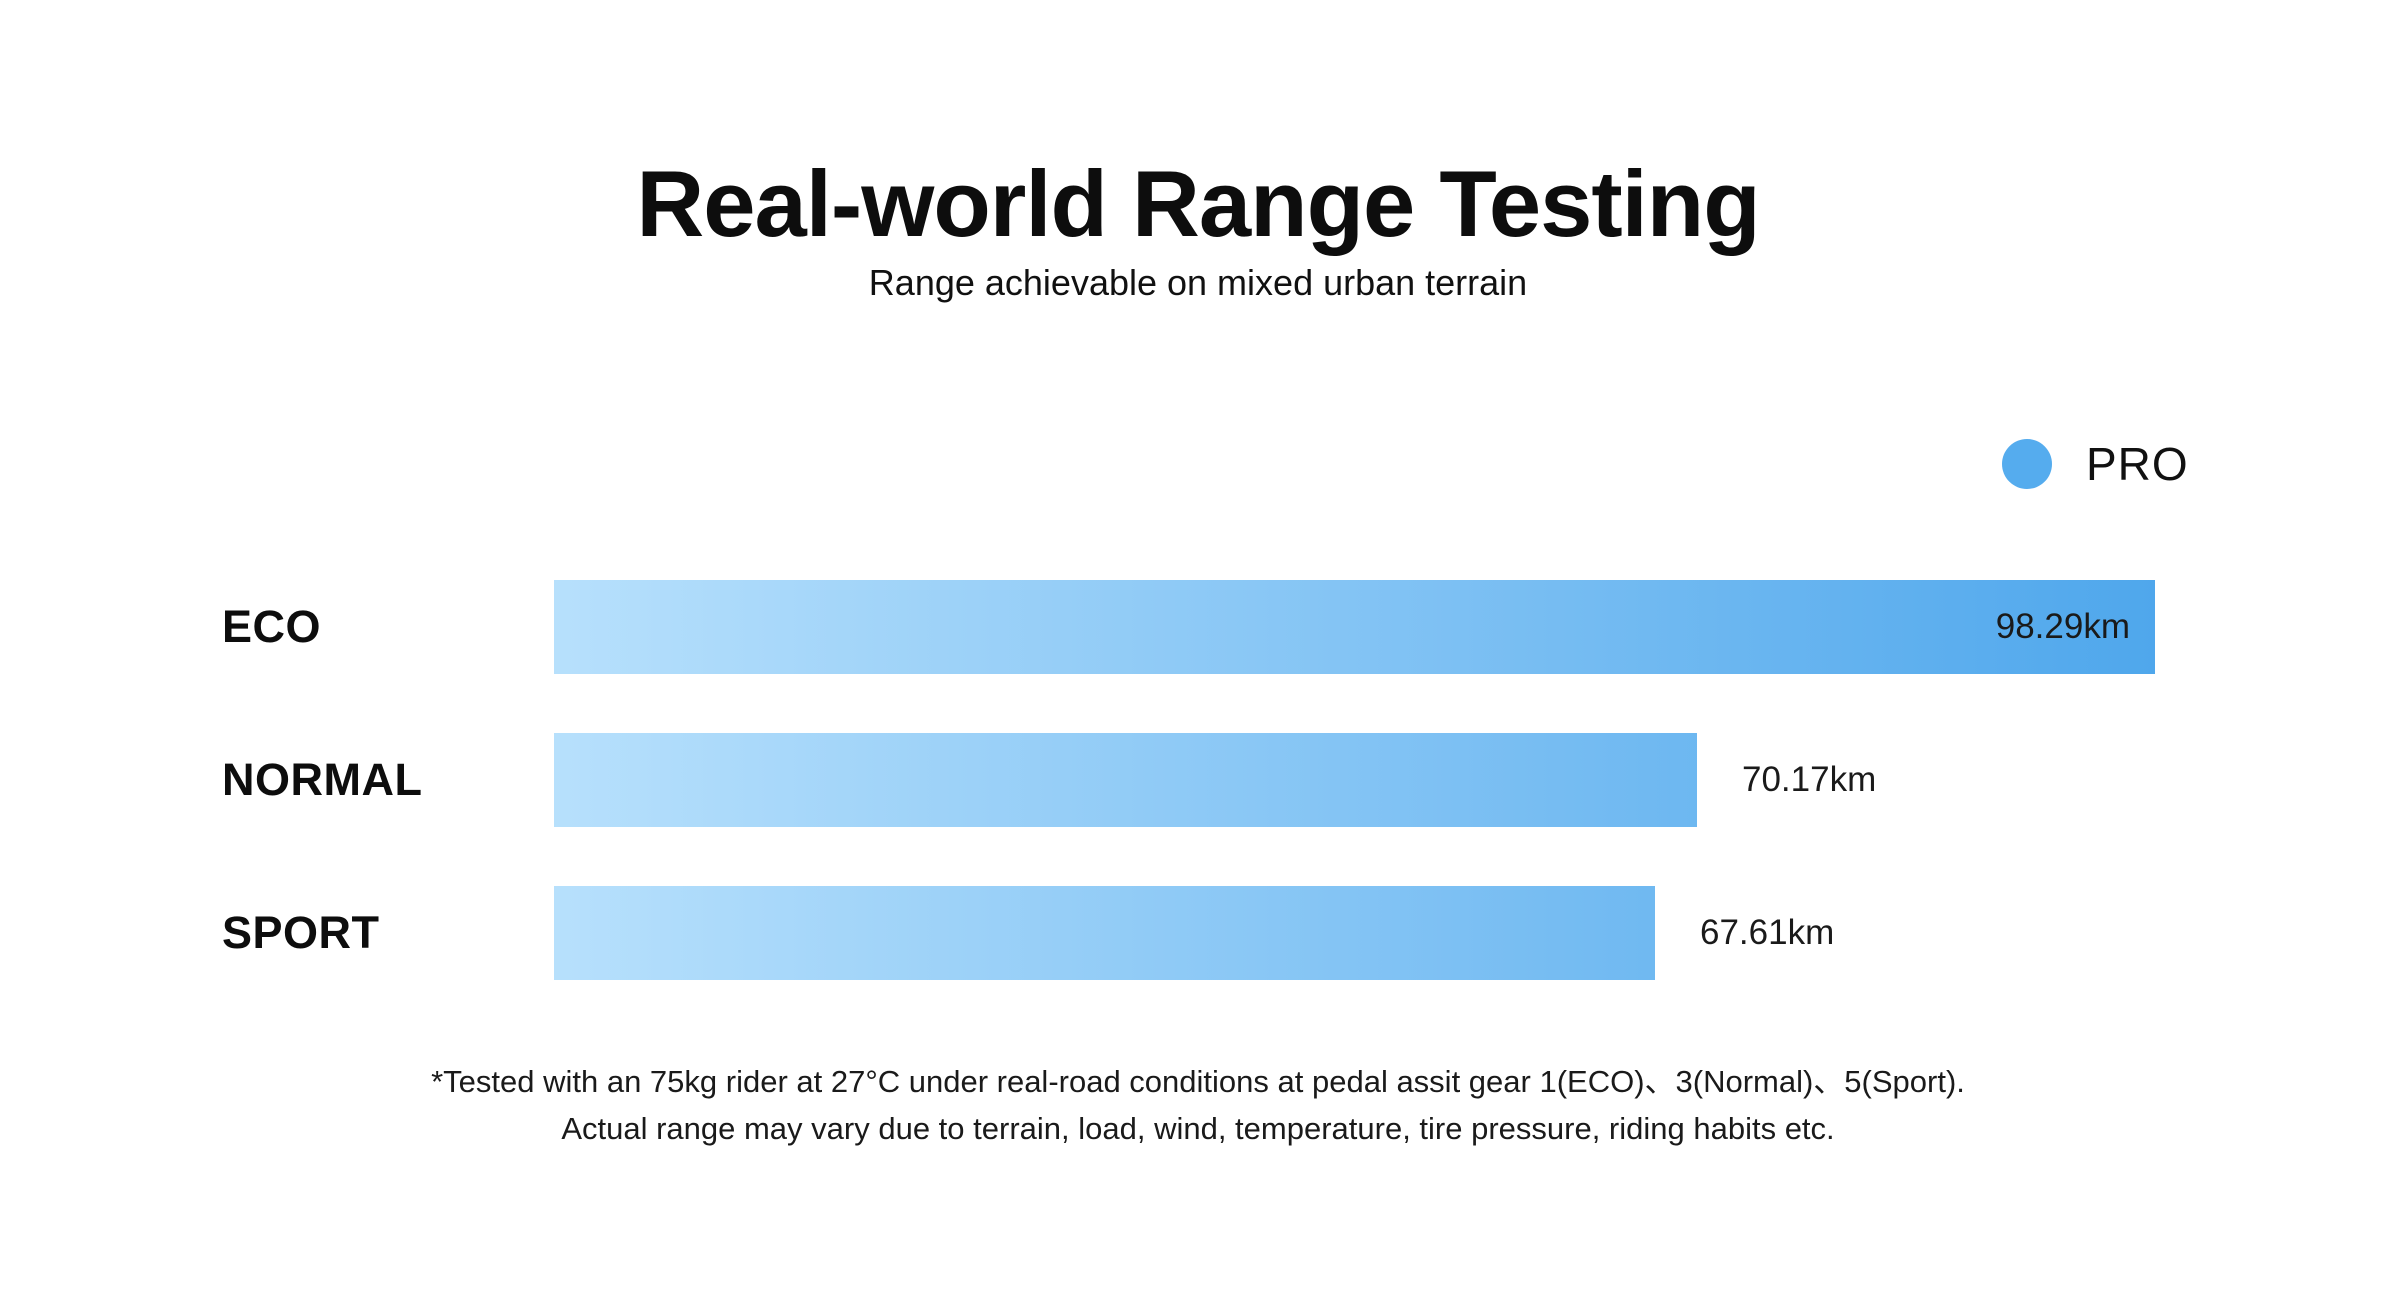 This screenshot has height=1293, width=2396. I want to click on legend-swatch-icon, so click(2027, 464).